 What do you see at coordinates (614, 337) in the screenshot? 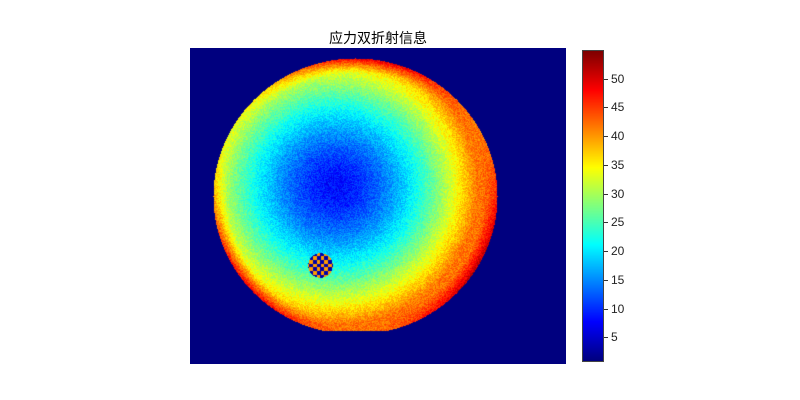
I see `colorbar-tick-label: 5` at bounding box center [614, 337].